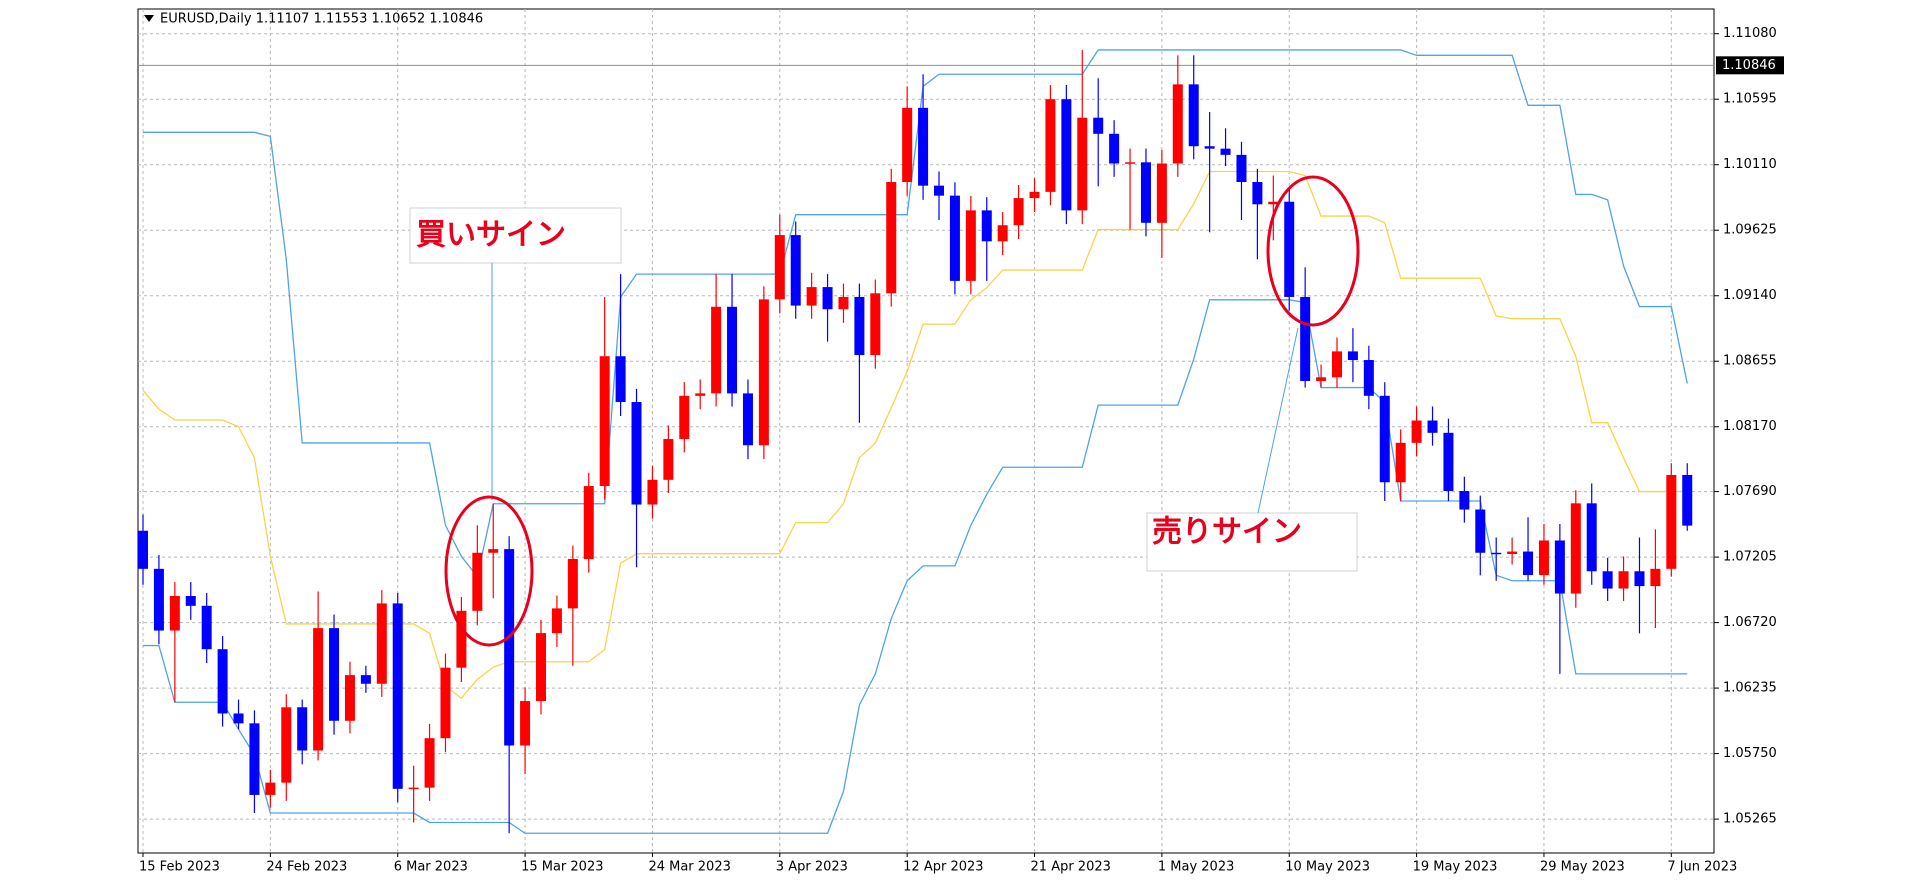 Image resolution: width=1920 pixels, height=880 pixels. I want to click on y-tick-label: 1.09140, so click(1750, 295).